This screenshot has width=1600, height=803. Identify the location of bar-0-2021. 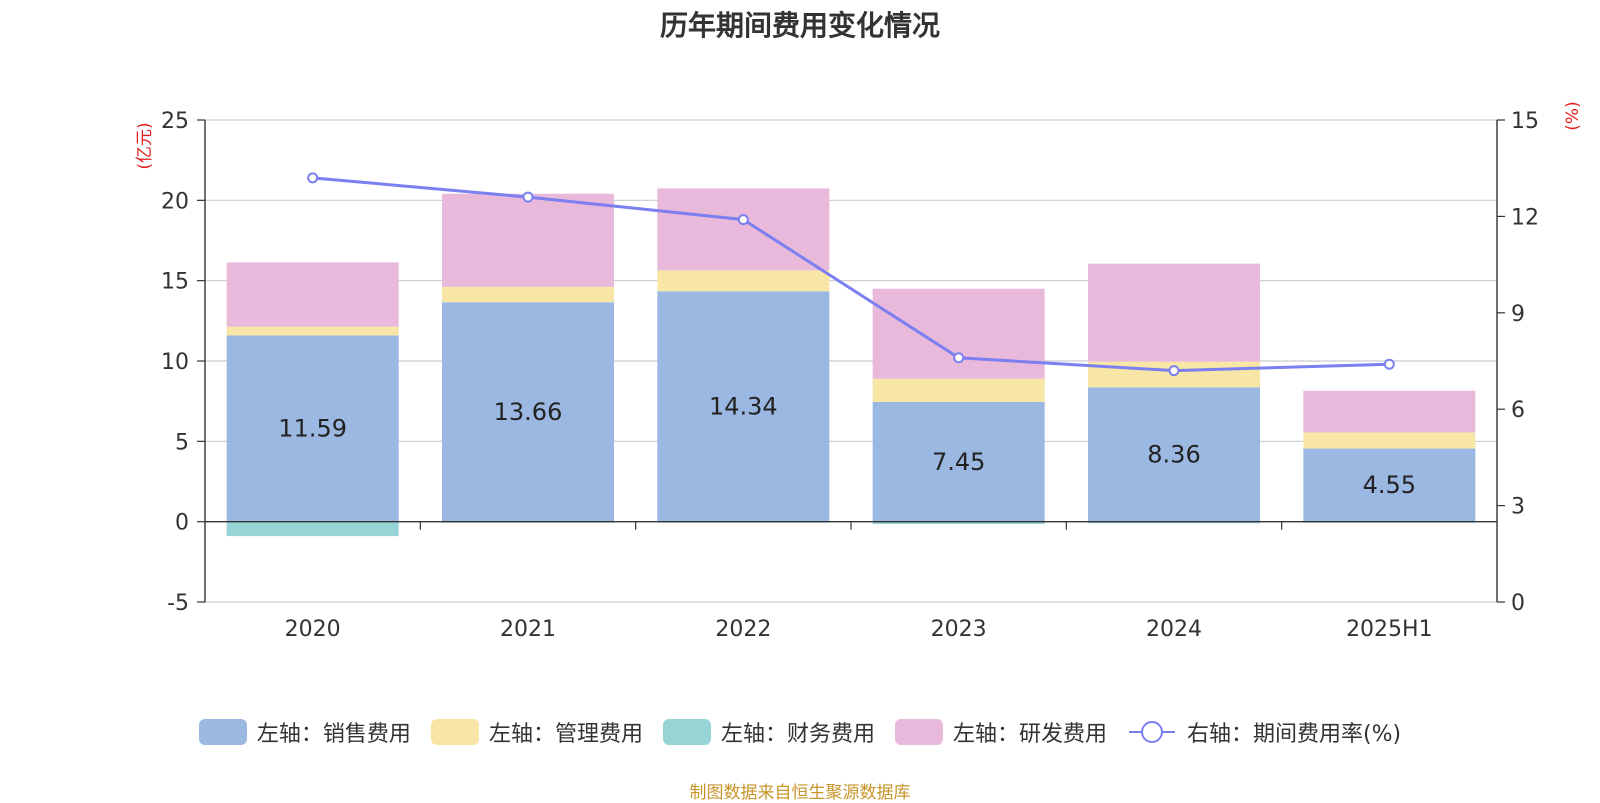
(528, 412).